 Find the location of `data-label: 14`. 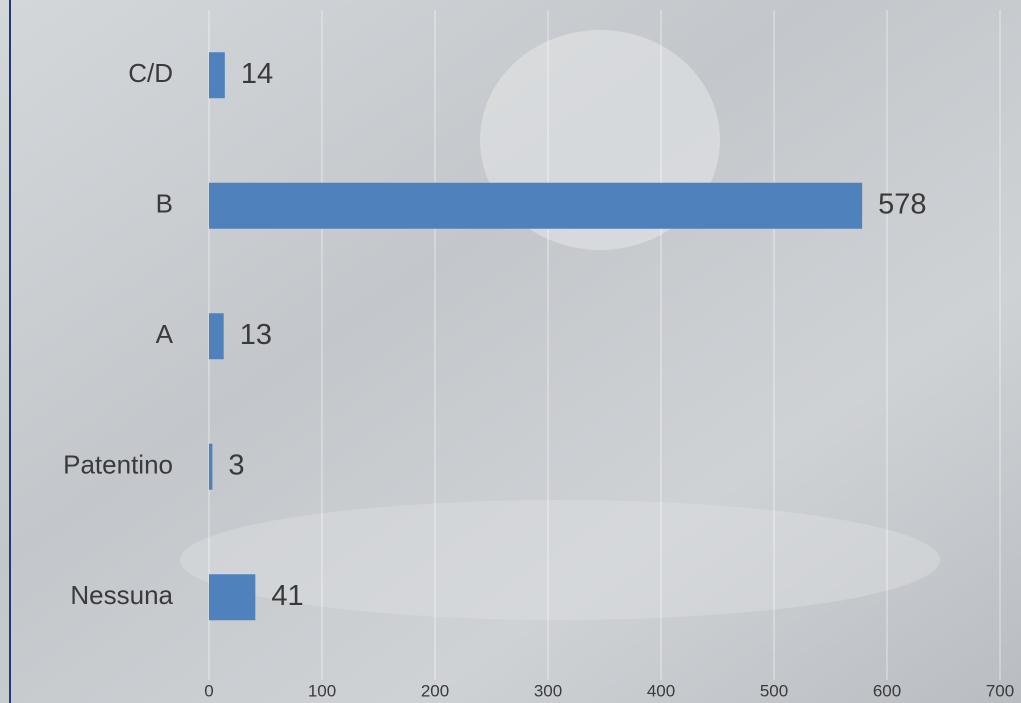

data-label: 14 is located at coordinates (257, 74).